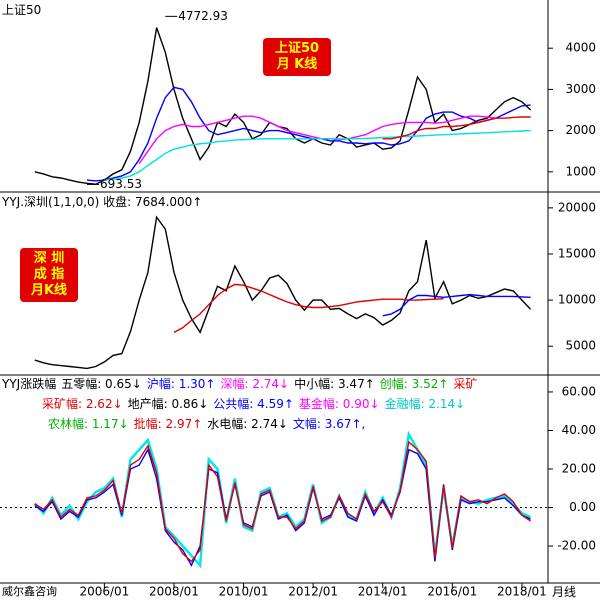  I want to click on period: 月线, so click(564, 592).